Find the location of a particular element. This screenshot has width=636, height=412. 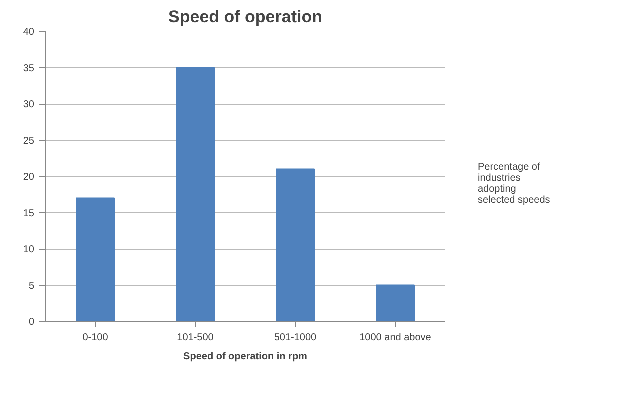

y-tick-label: 40 is located at coordinates (29, 32).